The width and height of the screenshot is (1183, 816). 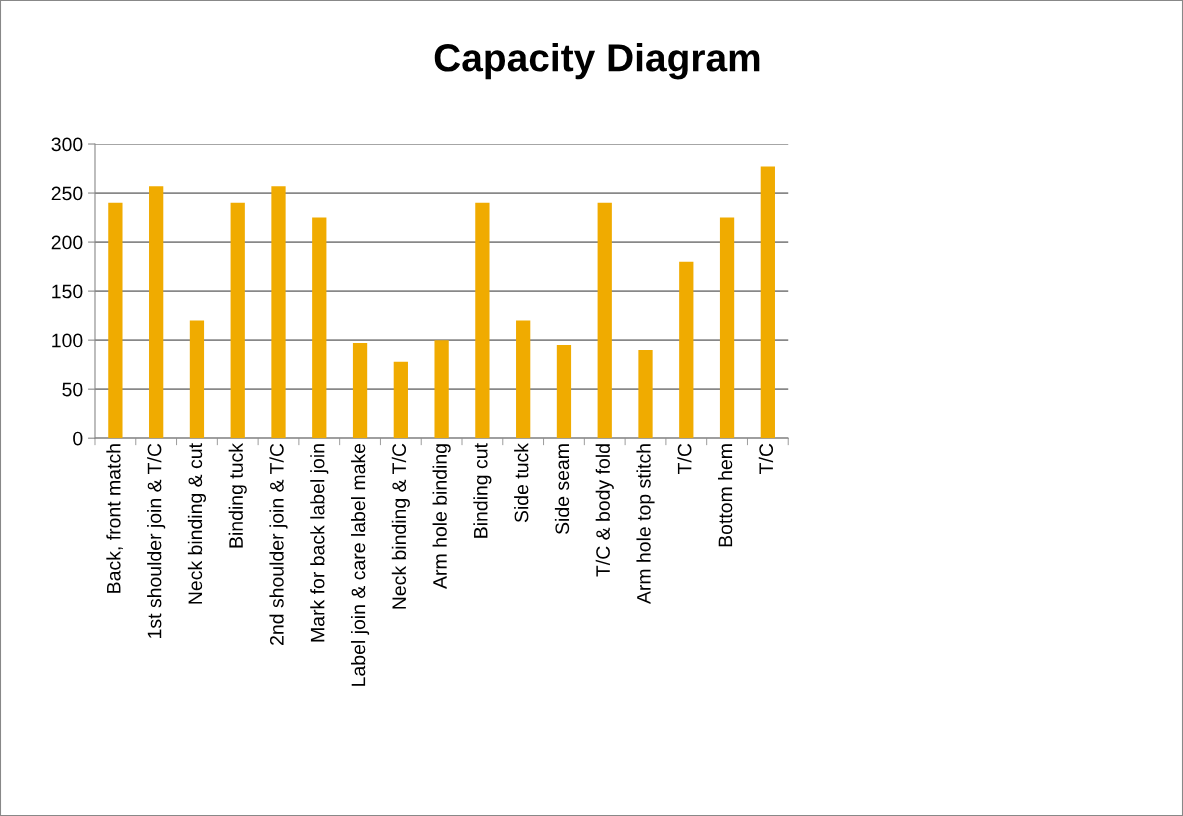 I want to click on x-tick-label: Side seam, so click(x=562, y=489).